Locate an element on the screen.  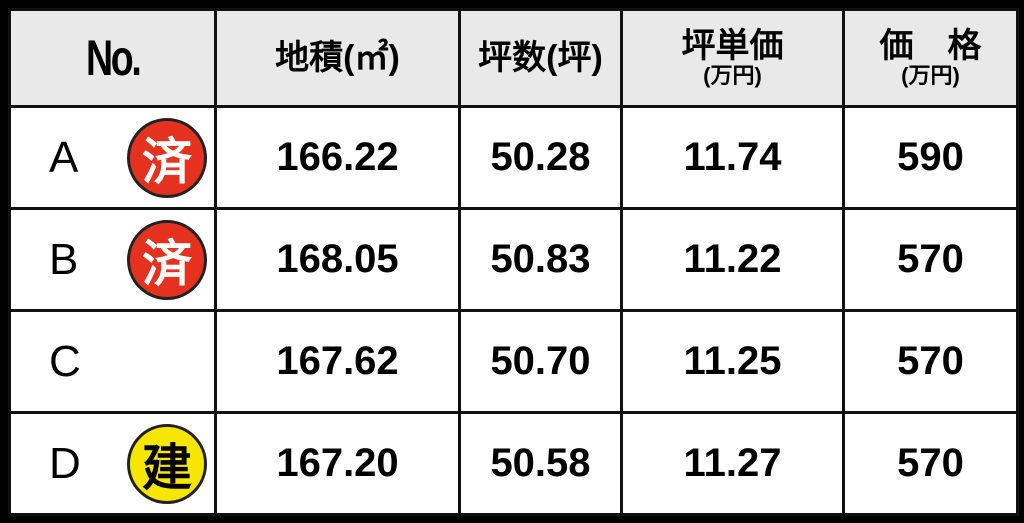
lot-no: D is located at coordinates (65, 463).